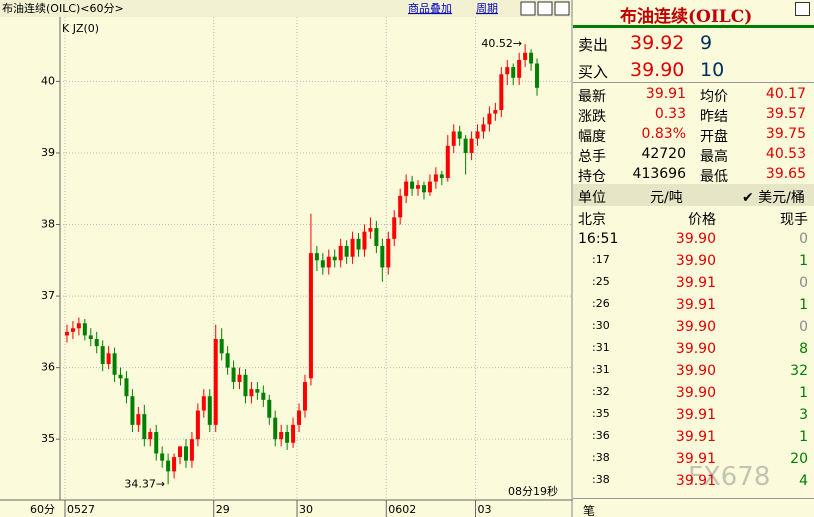 This screenshot has height=517, width=814. Describe the element at coordinates (785, 94) in the screenshot. I see `stat-value: 40.17` at that location.